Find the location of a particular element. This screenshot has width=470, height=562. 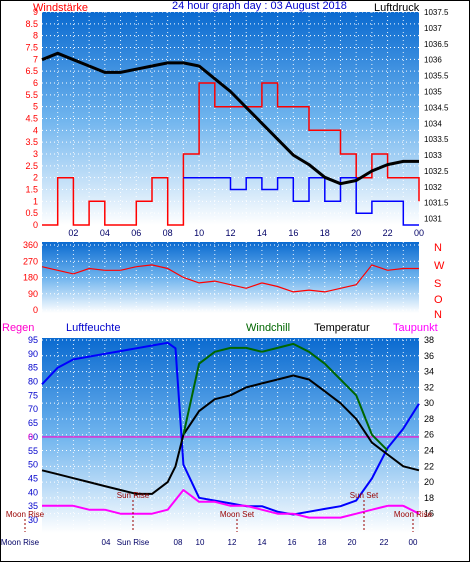

y-right-tick-label: 22 is located at coordinates (429, 466).